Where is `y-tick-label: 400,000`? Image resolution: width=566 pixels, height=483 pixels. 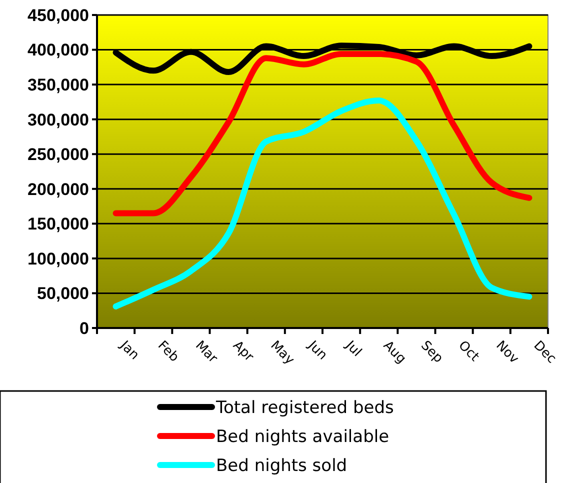 y-tick-label: 400,000 is located at coordinates (58, 50).